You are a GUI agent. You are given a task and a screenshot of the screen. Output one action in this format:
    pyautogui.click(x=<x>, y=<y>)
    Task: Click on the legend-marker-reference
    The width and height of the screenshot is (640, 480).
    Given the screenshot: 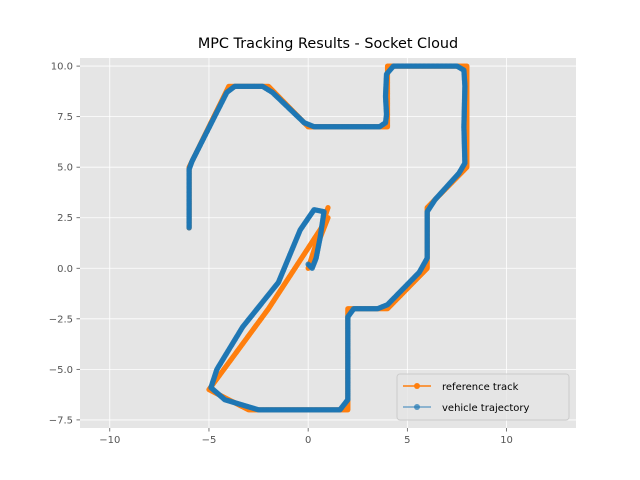 What is the action you would take?
    pyautogui.click(x=417, y=386)
    